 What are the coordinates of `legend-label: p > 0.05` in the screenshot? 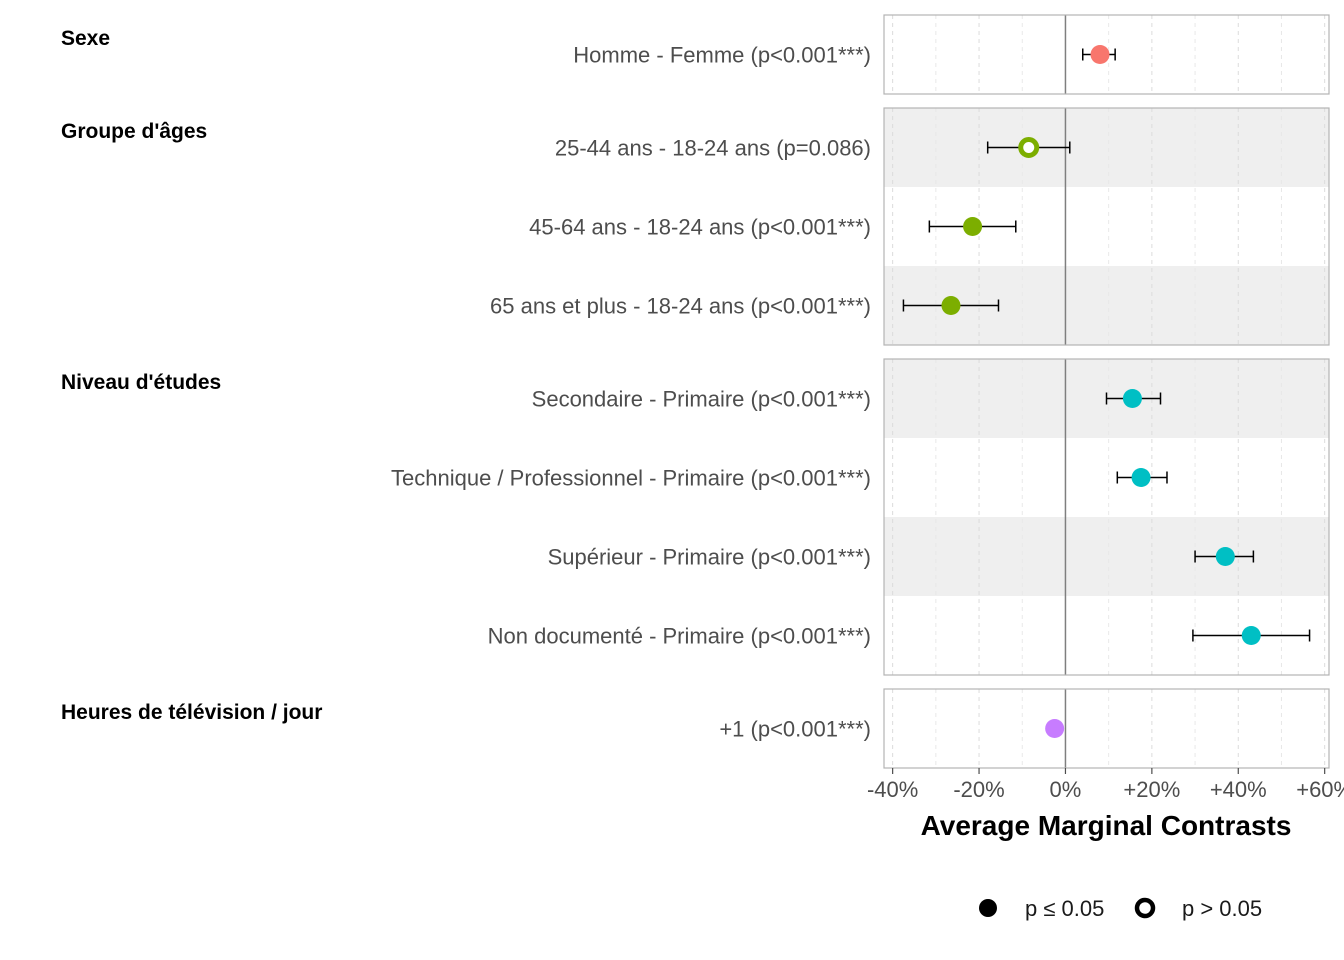 It's located at (1222, 908).